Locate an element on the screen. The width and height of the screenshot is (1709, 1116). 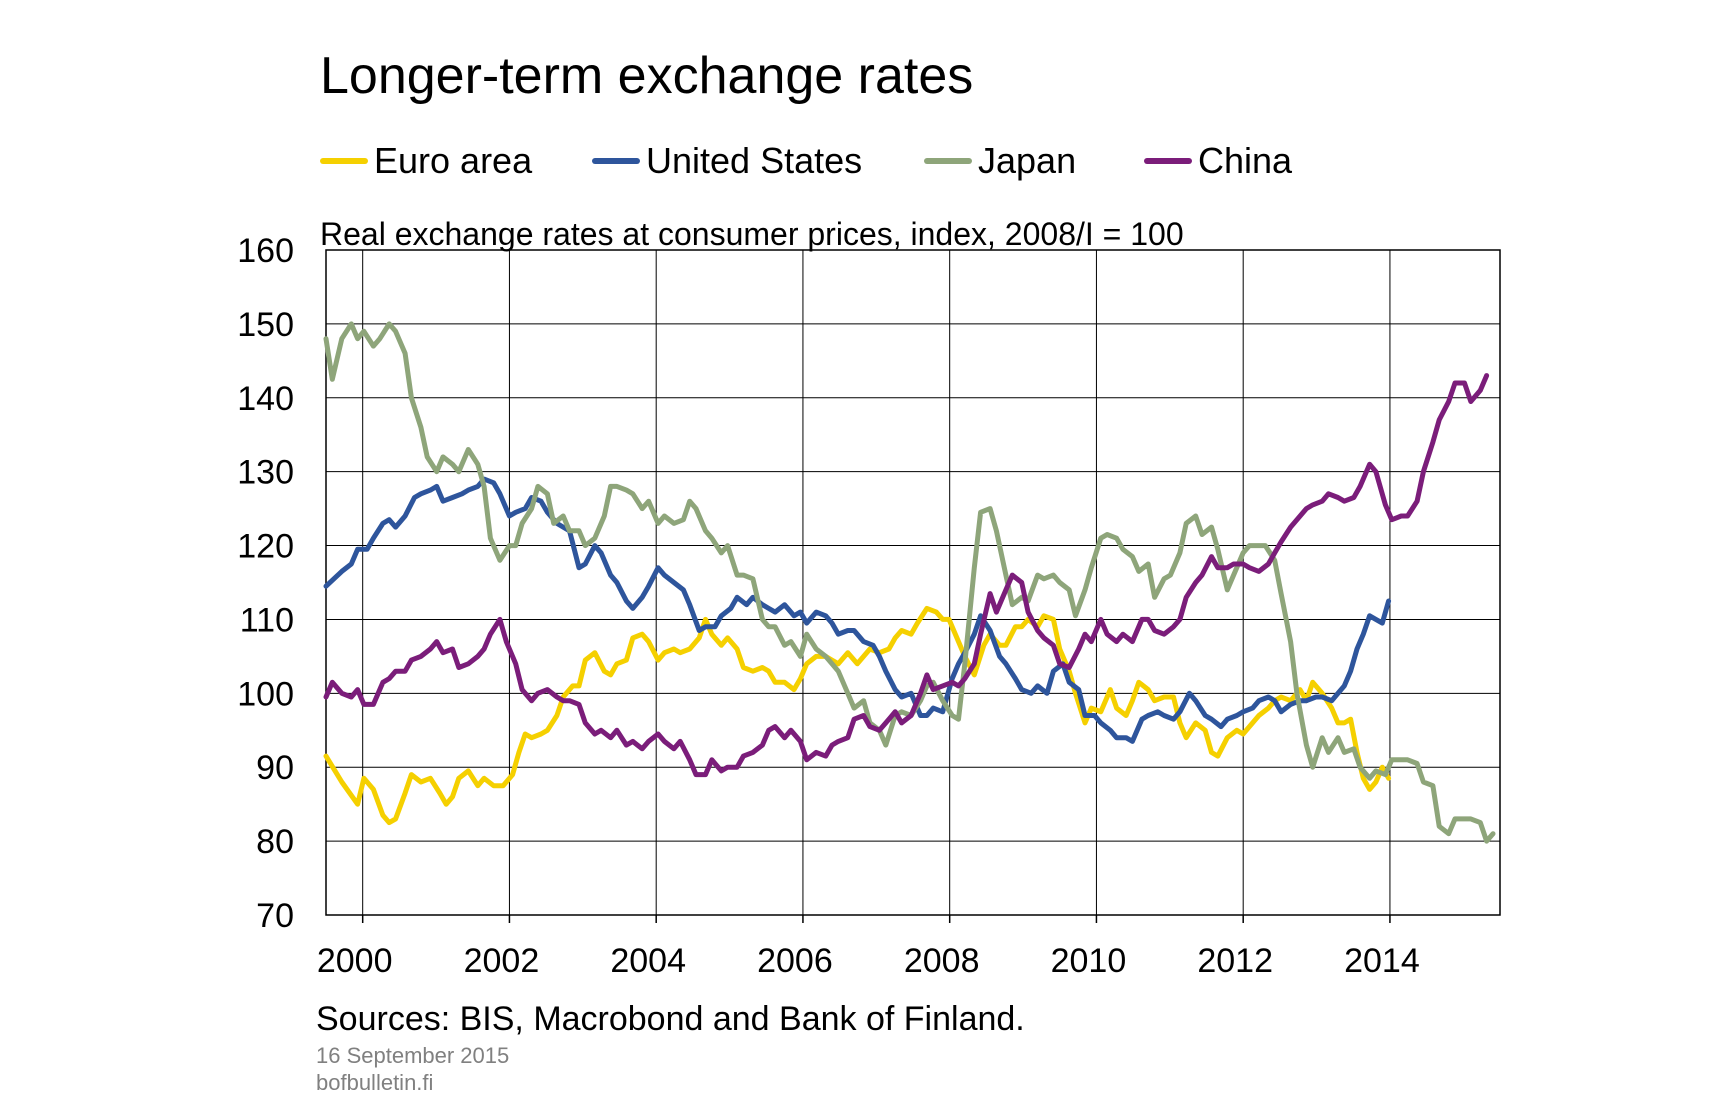
y-tick-label-110: 110 is located at coordinates (267, 620).